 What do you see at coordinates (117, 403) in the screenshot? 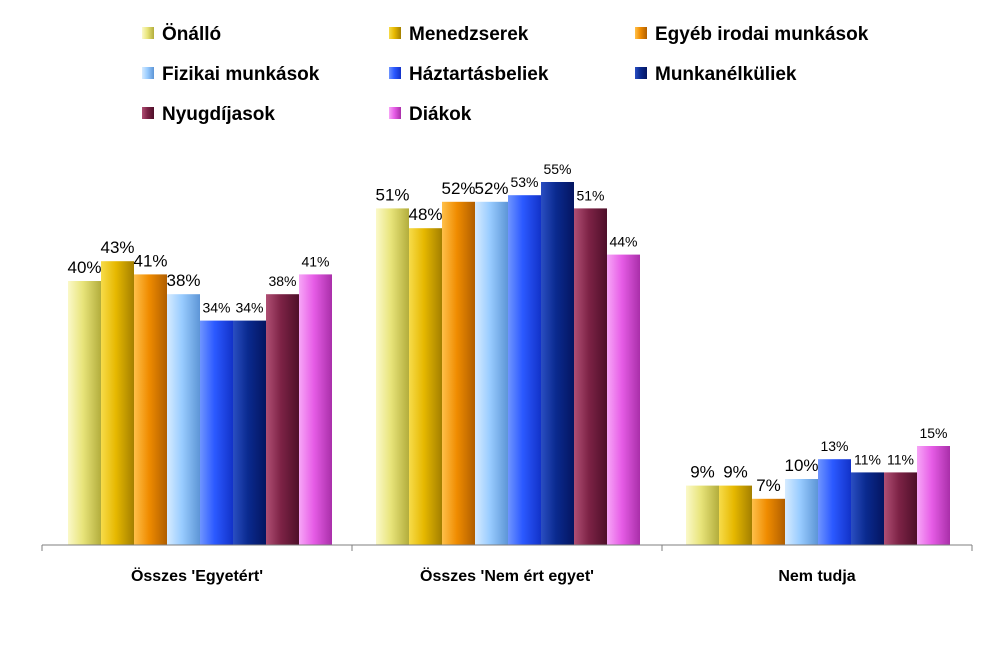
I see `bar-menedzserek-osszes-egyetert` at bounding box center [117, 403].